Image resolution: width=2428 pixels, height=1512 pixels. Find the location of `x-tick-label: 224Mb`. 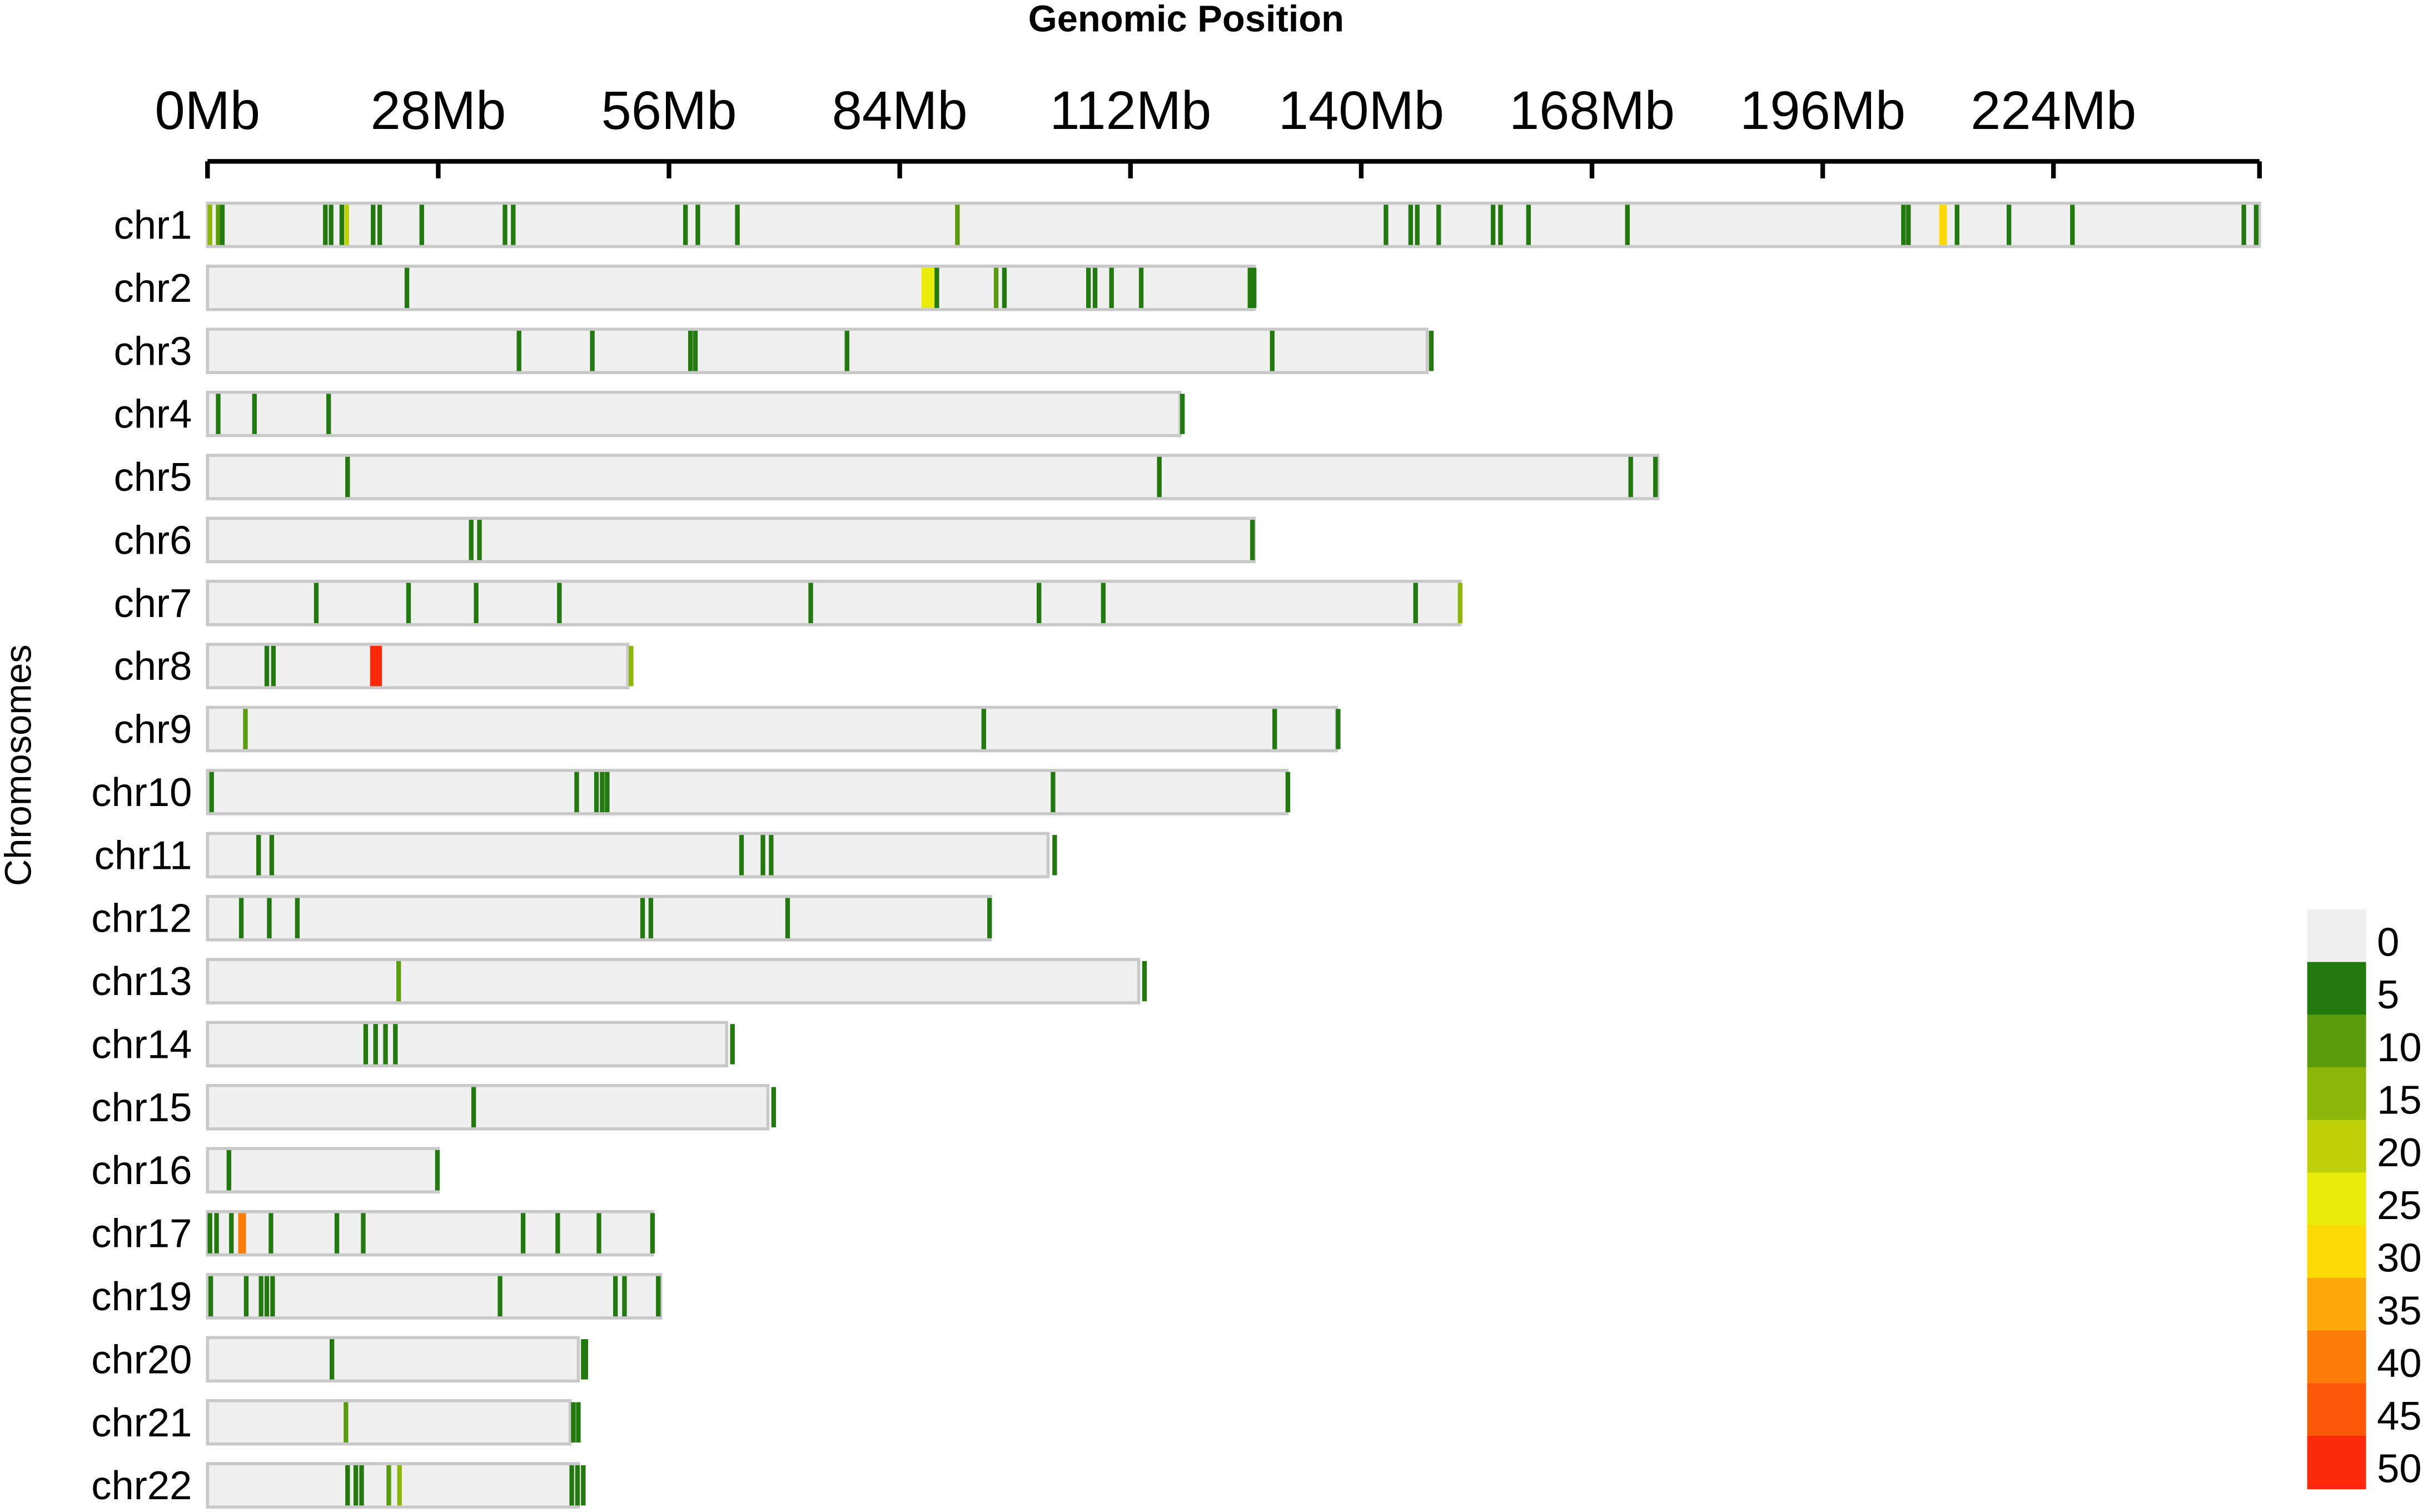

x-tick-label: 224Mb is located at coordinates (2054, 110).